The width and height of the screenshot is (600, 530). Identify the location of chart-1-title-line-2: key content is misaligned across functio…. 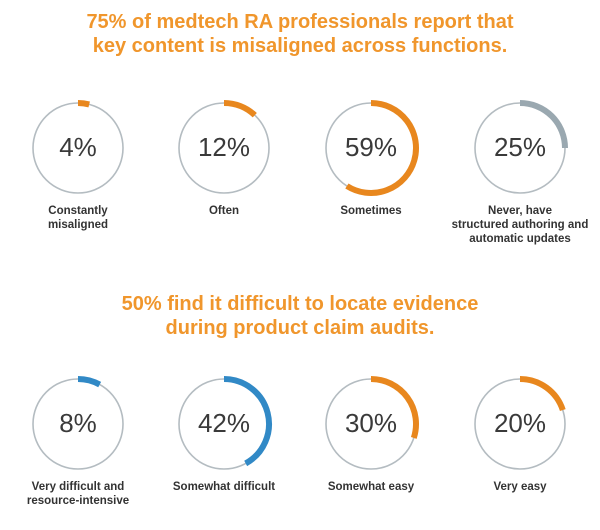
(300, 46).